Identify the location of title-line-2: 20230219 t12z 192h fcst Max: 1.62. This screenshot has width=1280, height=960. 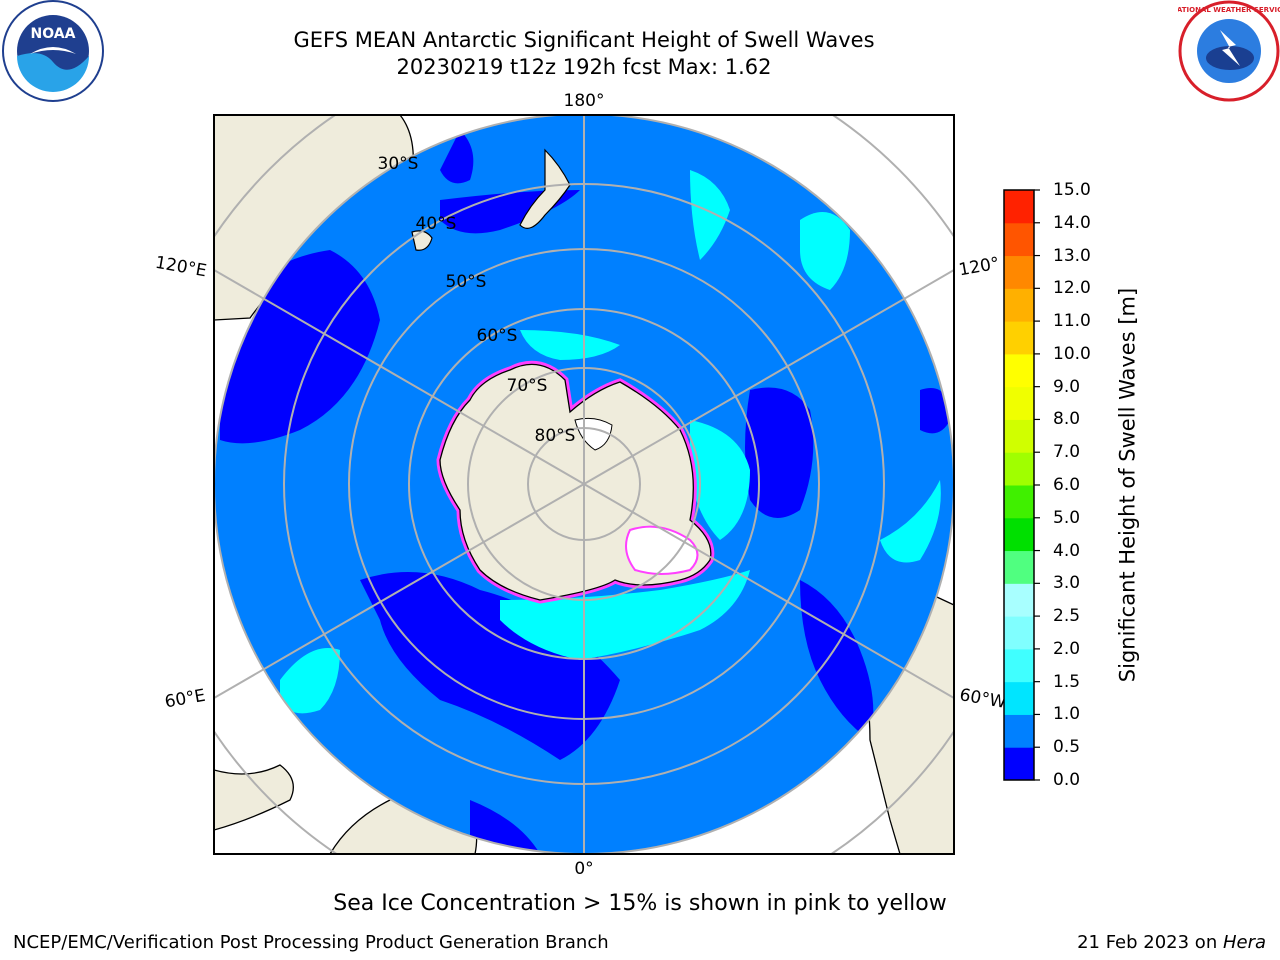
(584, 67).